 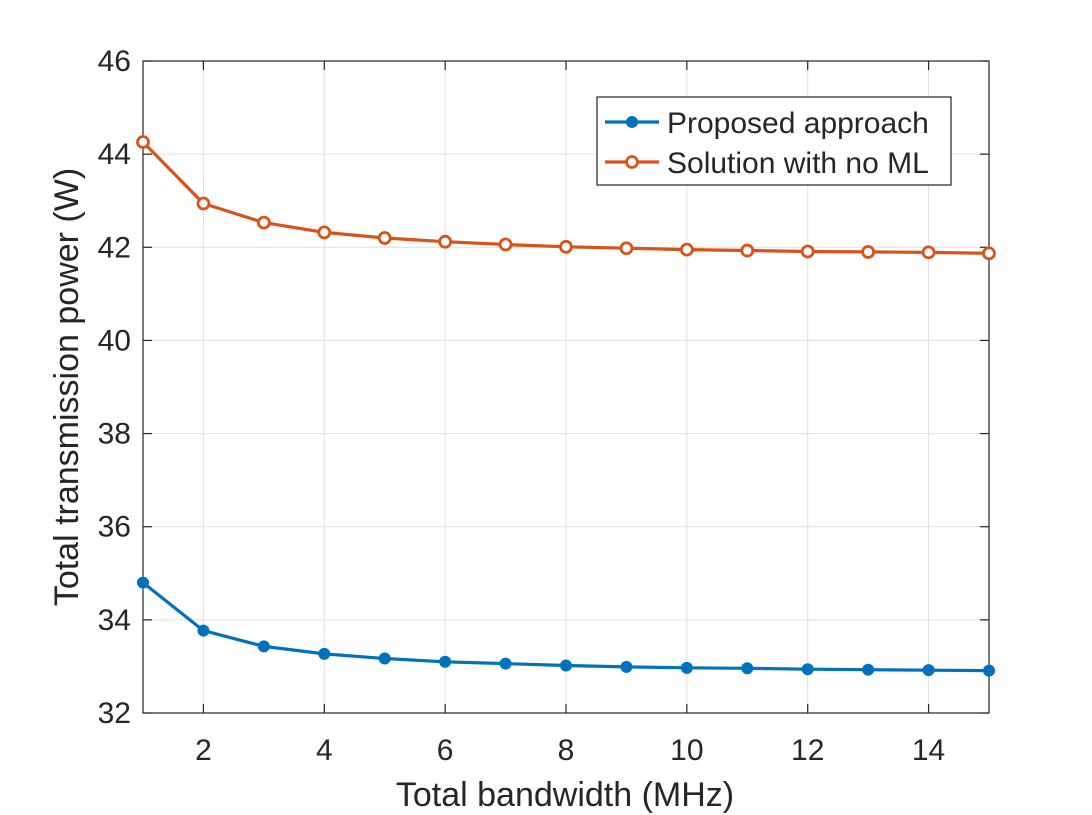 What do you see at coordinates (566, 750) in the screenshot?
I see `x-tick-label: 8` at bounding box center [566, 750].